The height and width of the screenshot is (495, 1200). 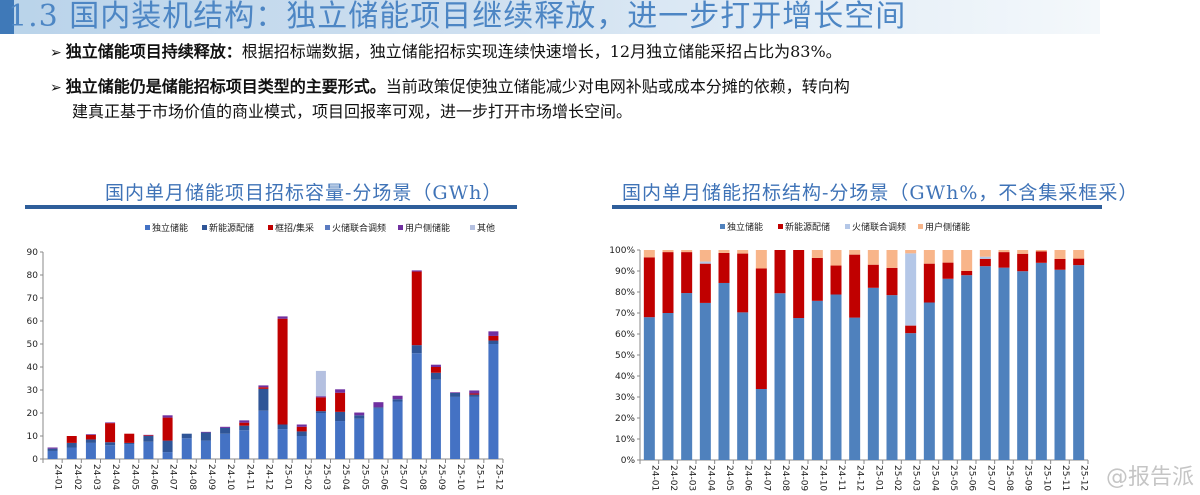 What do you see at coordinates (625, 398) in the screenshot?
I see `y-tick-label-1: 30%` at bounding box center [625, 398].